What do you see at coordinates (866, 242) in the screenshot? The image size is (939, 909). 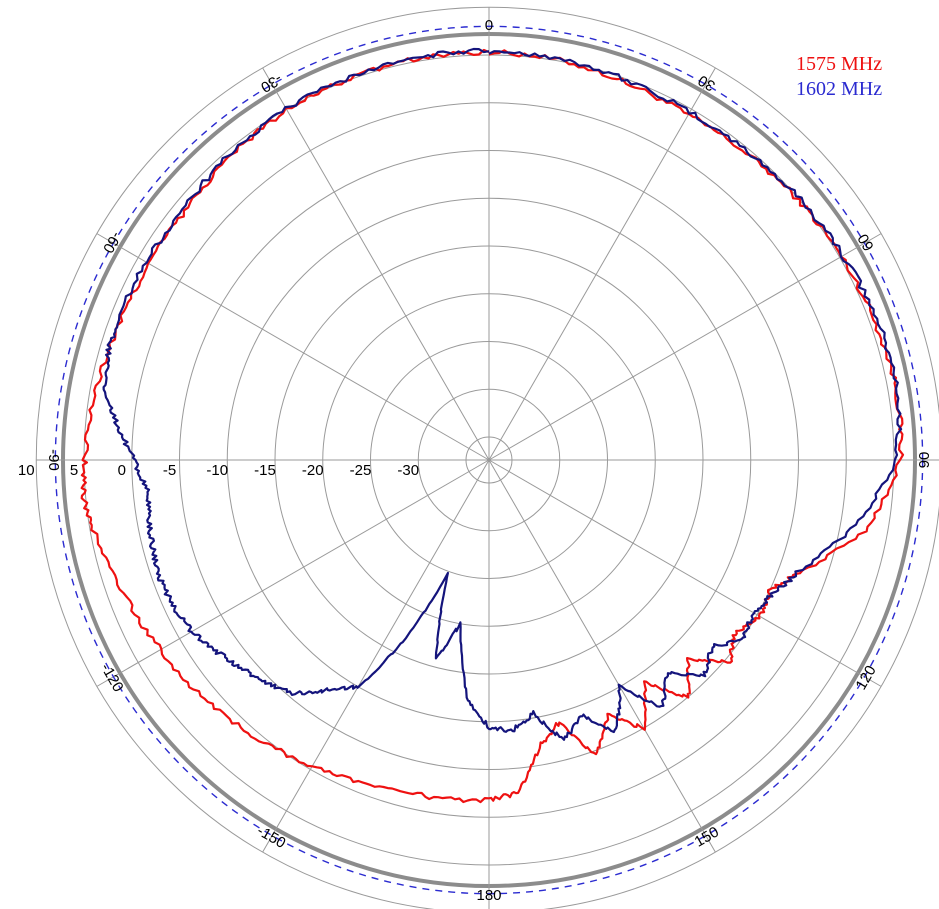 I see `angle-tick-label: 60` at bounding box center [866, 242].